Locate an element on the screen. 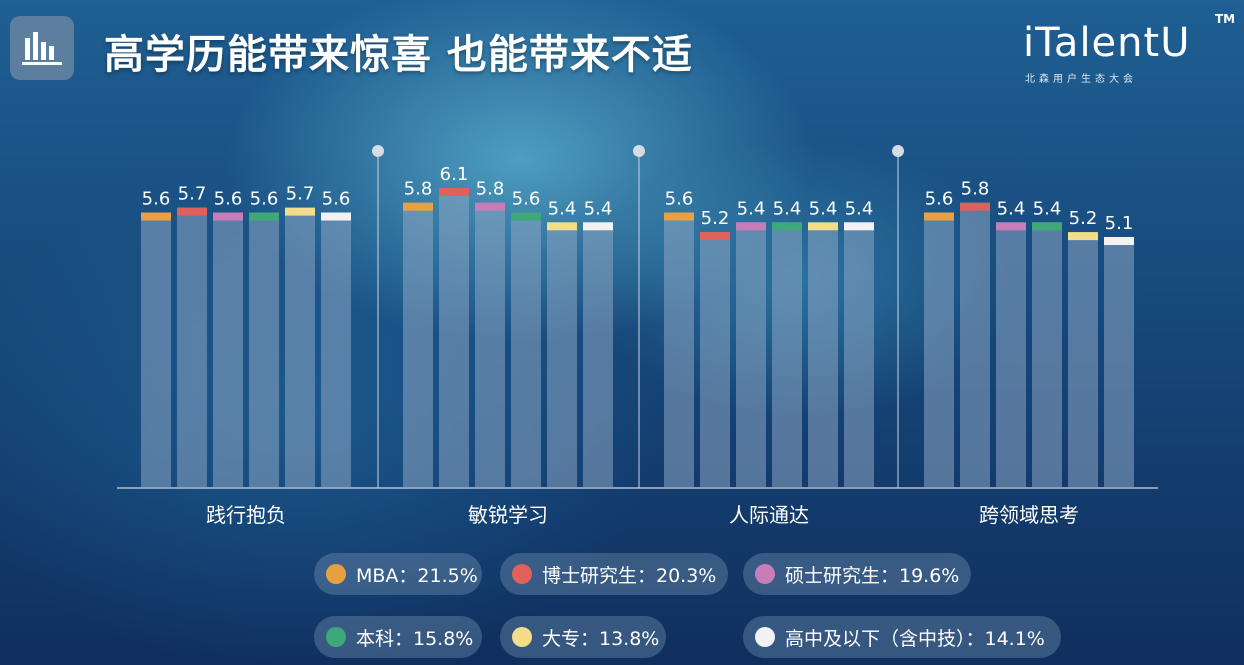  x-tick-label: 践行抱负 is located at coordinates (246, 515).